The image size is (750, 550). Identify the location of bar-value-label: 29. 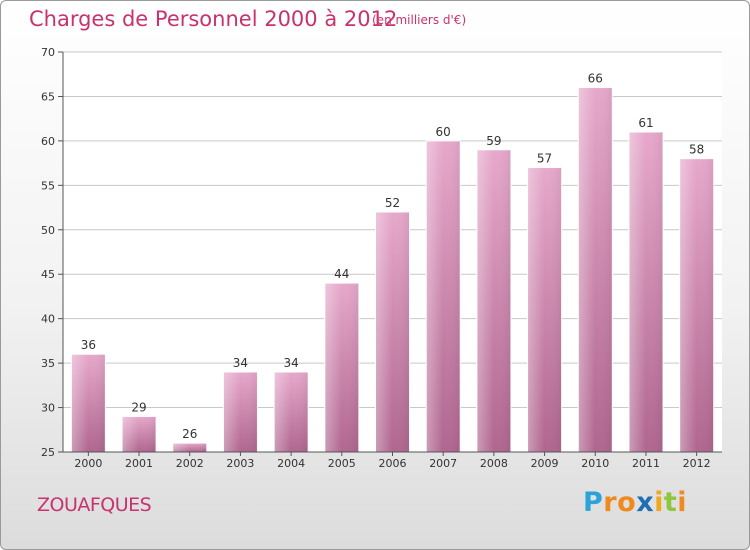
(138, 407).